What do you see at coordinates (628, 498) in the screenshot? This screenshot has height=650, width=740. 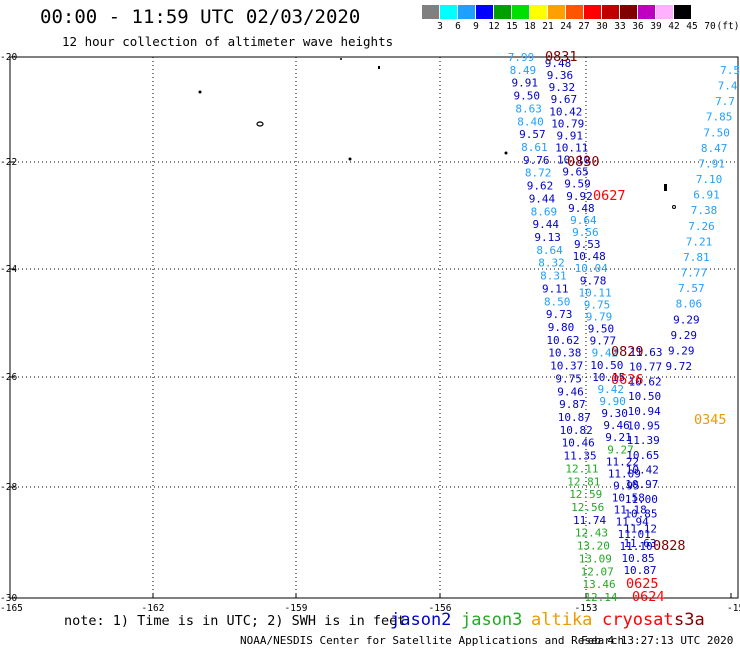 I see `wave-height-value: 10.58` at bounding box center [628, 498].